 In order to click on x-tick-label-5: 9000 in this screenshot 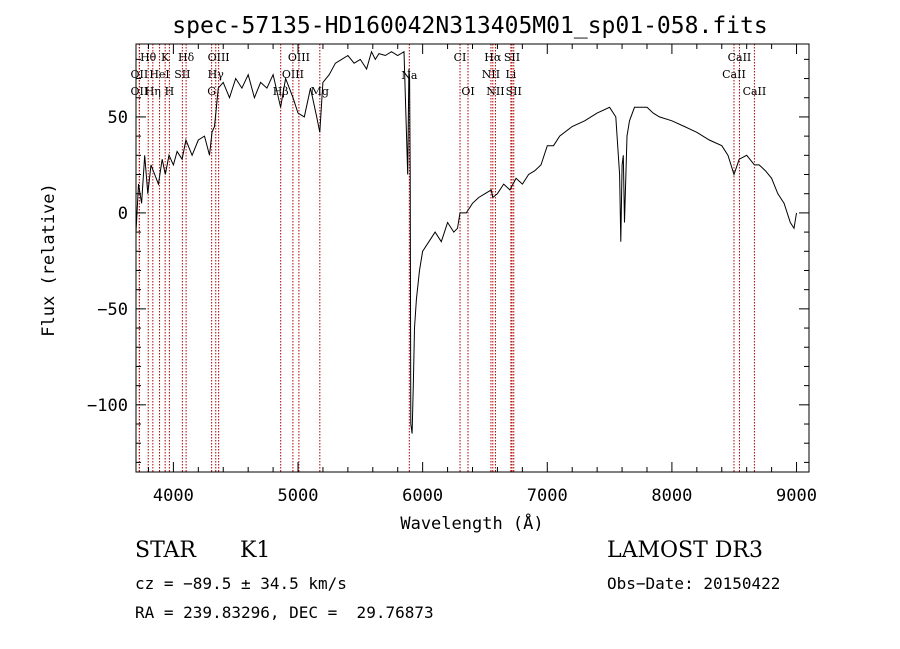, I will do `click(796, 496)`.